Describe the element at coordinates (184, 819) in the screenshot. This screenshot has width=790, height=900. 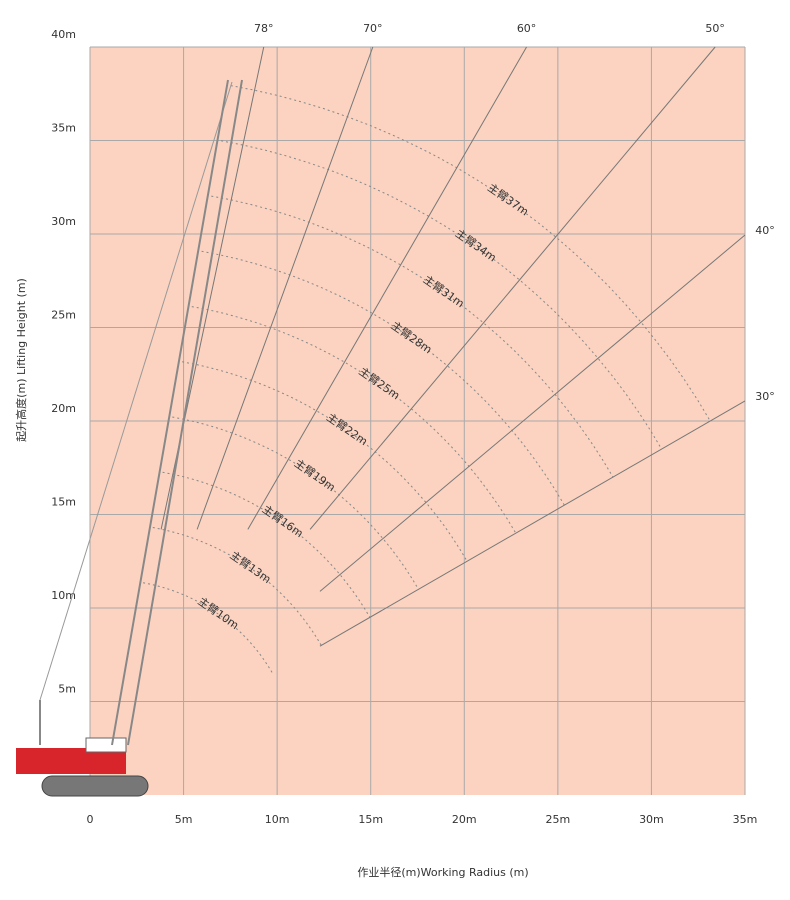
I see `x-tick-label: 5m` at that location.